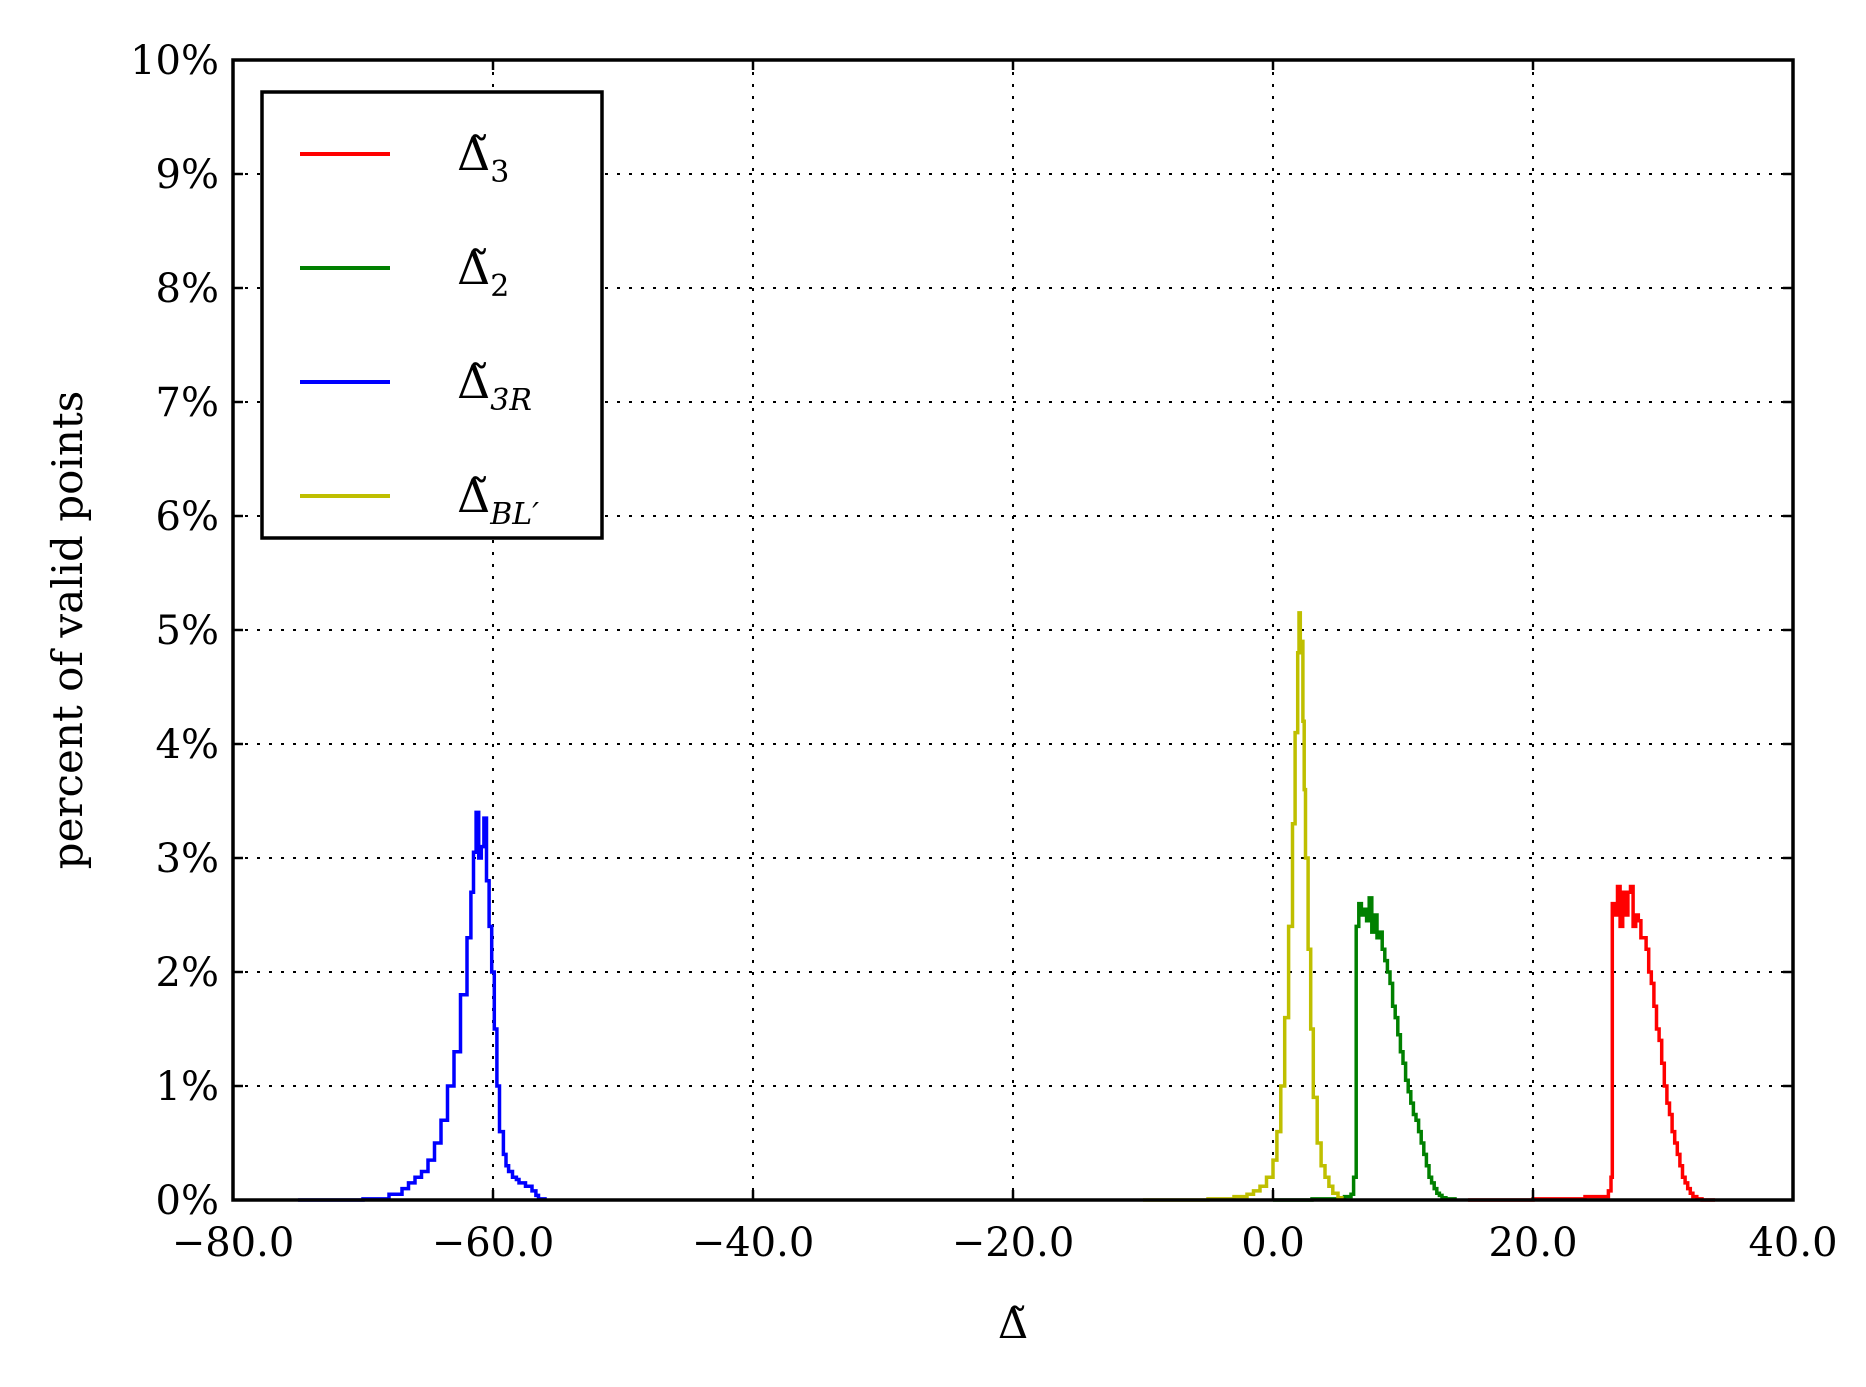 This screenshot has width=1866, height=1387. Describe the element at coordinates (187, 1087) in the screenshot. I see `y-tick-label: 1%` at that location.